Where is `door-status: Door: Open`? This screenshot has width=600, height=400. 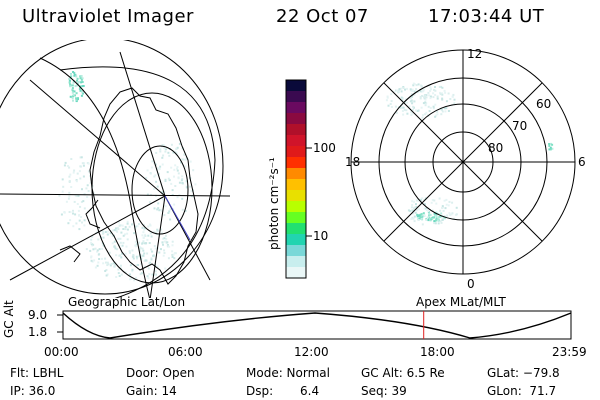 door-status: Door: Open is located at coordinates (160, 373).